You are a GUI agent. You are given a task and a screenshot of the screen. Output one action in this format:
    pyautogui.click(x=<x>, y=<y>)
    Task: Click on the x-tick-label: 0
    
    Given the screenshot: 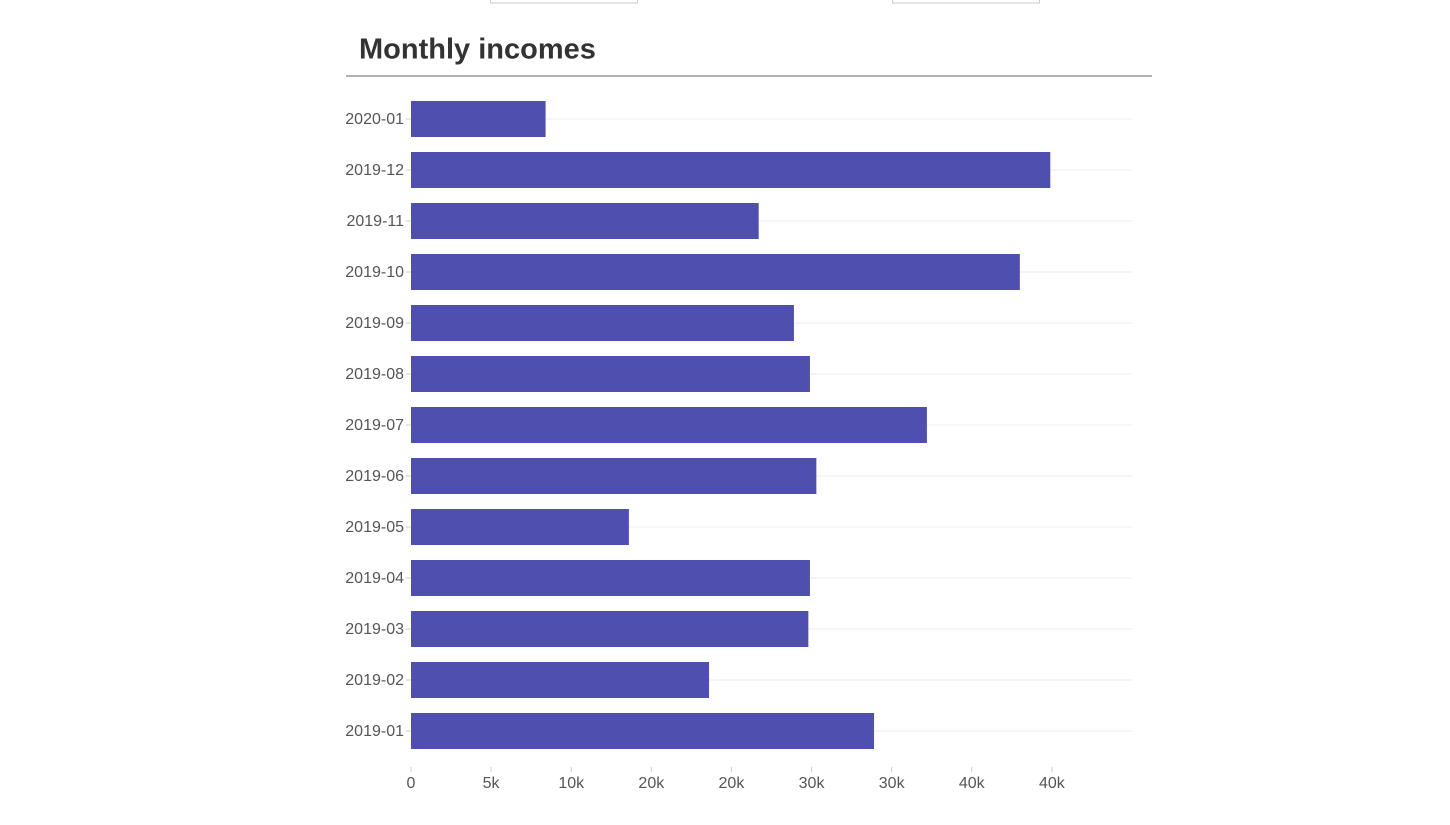 What is the action you would take?
    pyautogui.click(x=411, y=783)
    